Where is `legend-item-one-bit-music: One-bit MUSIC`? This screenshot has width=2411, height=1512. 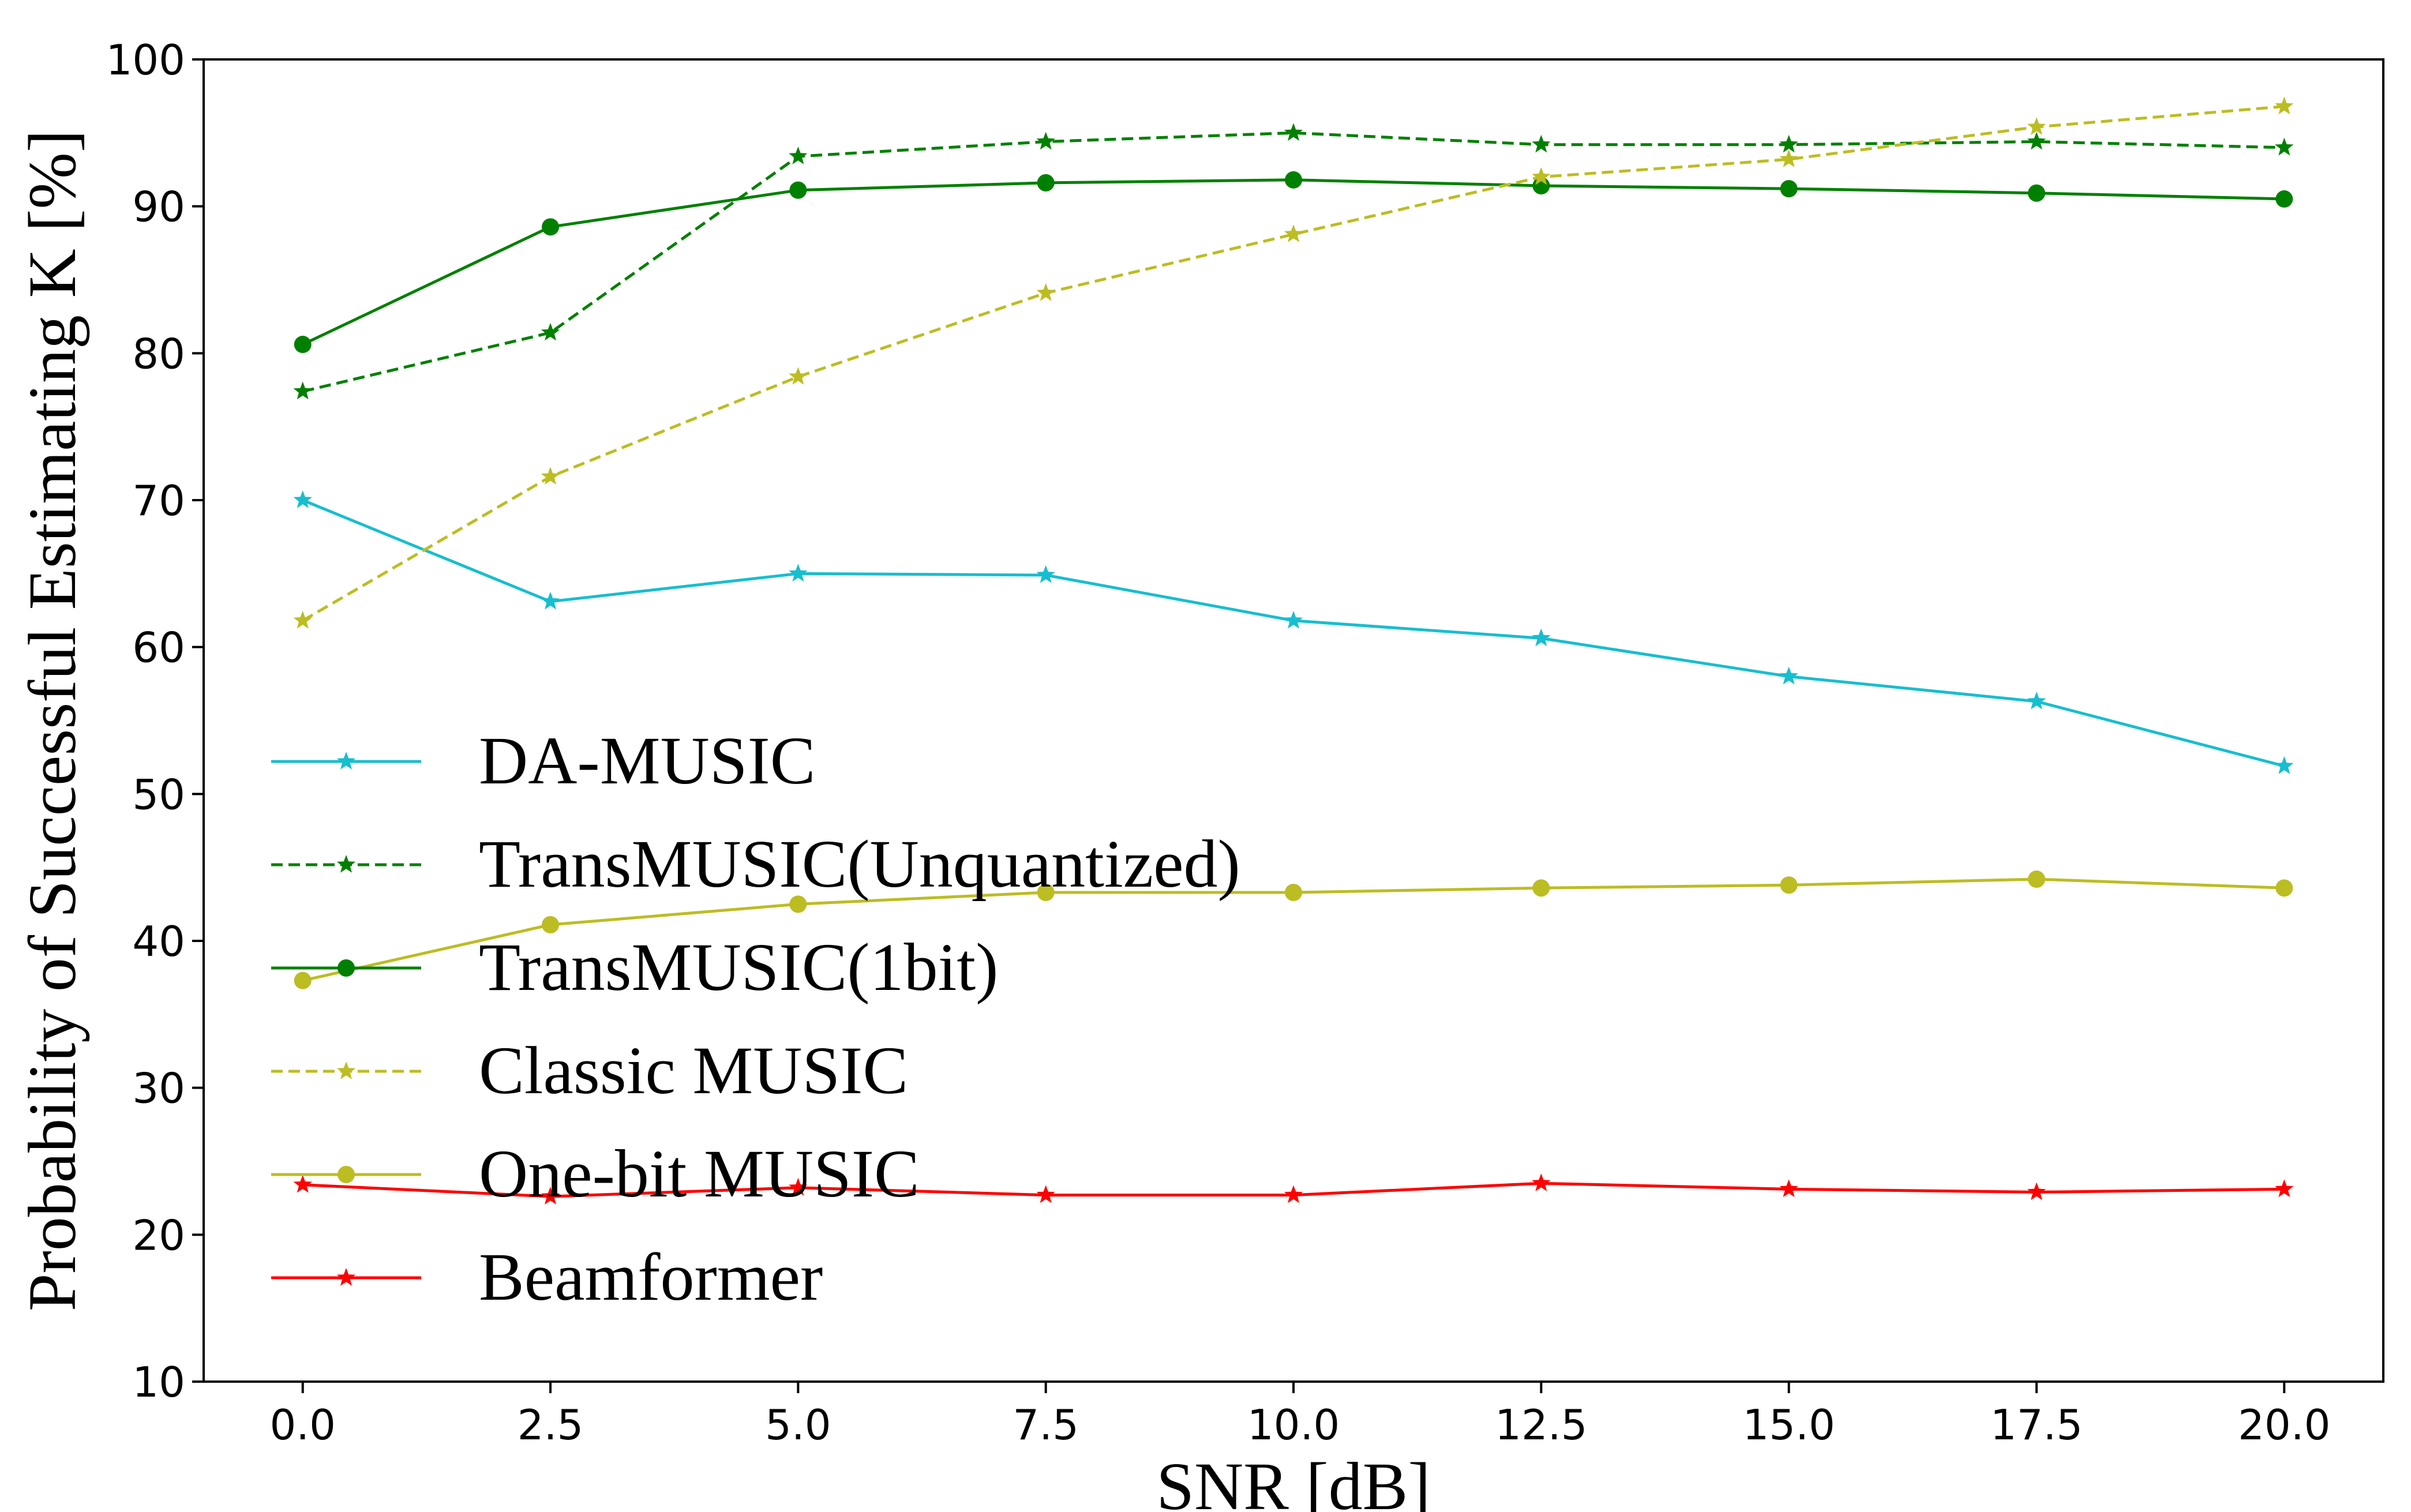 legend-item-one-bit-music: One-bit MUSIC is located at coordinates (595, 1173).